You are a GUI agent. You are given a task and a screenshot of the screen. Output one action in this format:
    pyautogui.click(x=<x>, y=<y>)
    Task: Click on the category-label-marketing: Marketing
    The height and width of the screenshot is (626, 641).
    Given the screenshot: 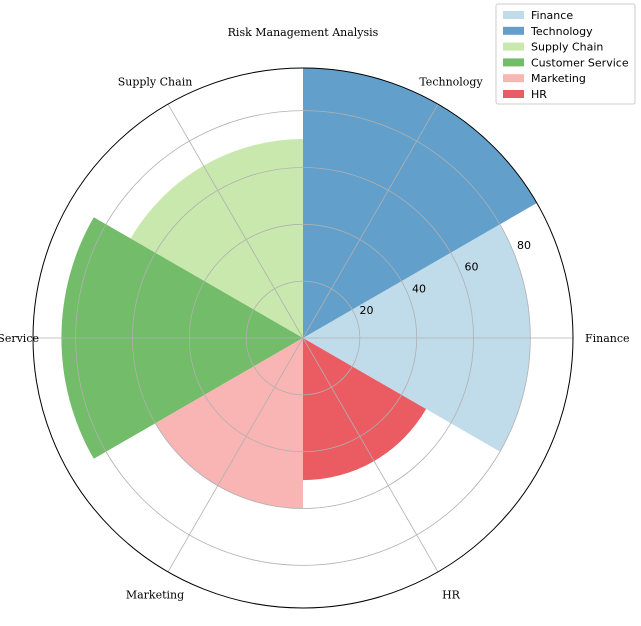 What is the action you would take?
    pyautogui.click(x=155, y=594)
    